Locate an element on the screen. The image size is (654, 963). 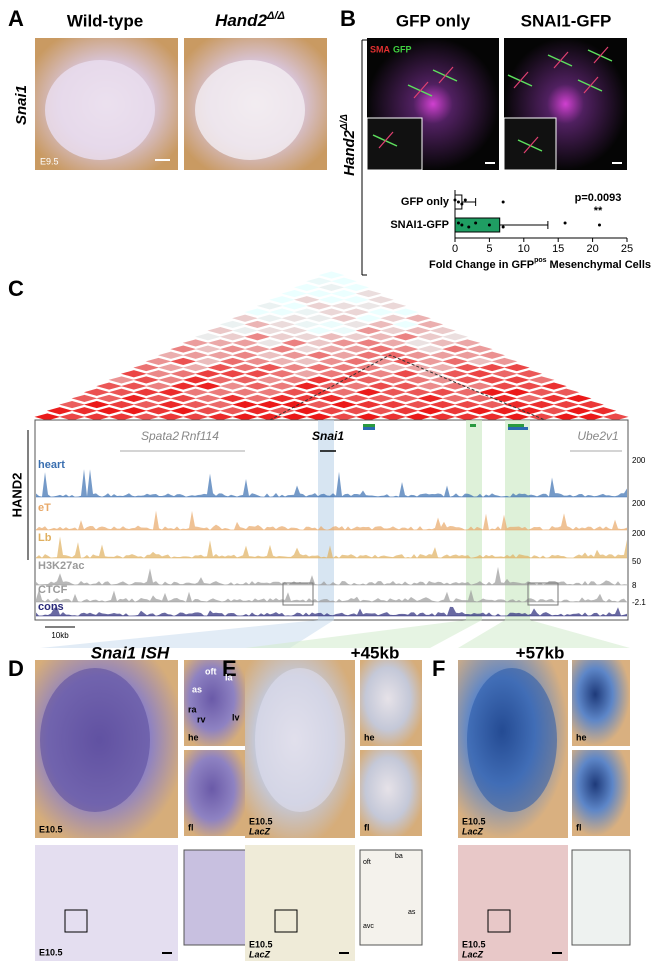
heart-label: oft is located at coordinates (211, 671).